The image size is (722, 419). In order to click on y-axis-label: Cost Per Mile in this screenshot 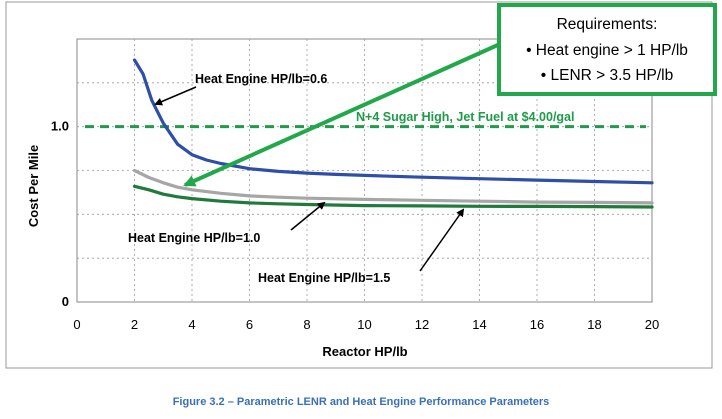, I will do `click(33, 186)`.